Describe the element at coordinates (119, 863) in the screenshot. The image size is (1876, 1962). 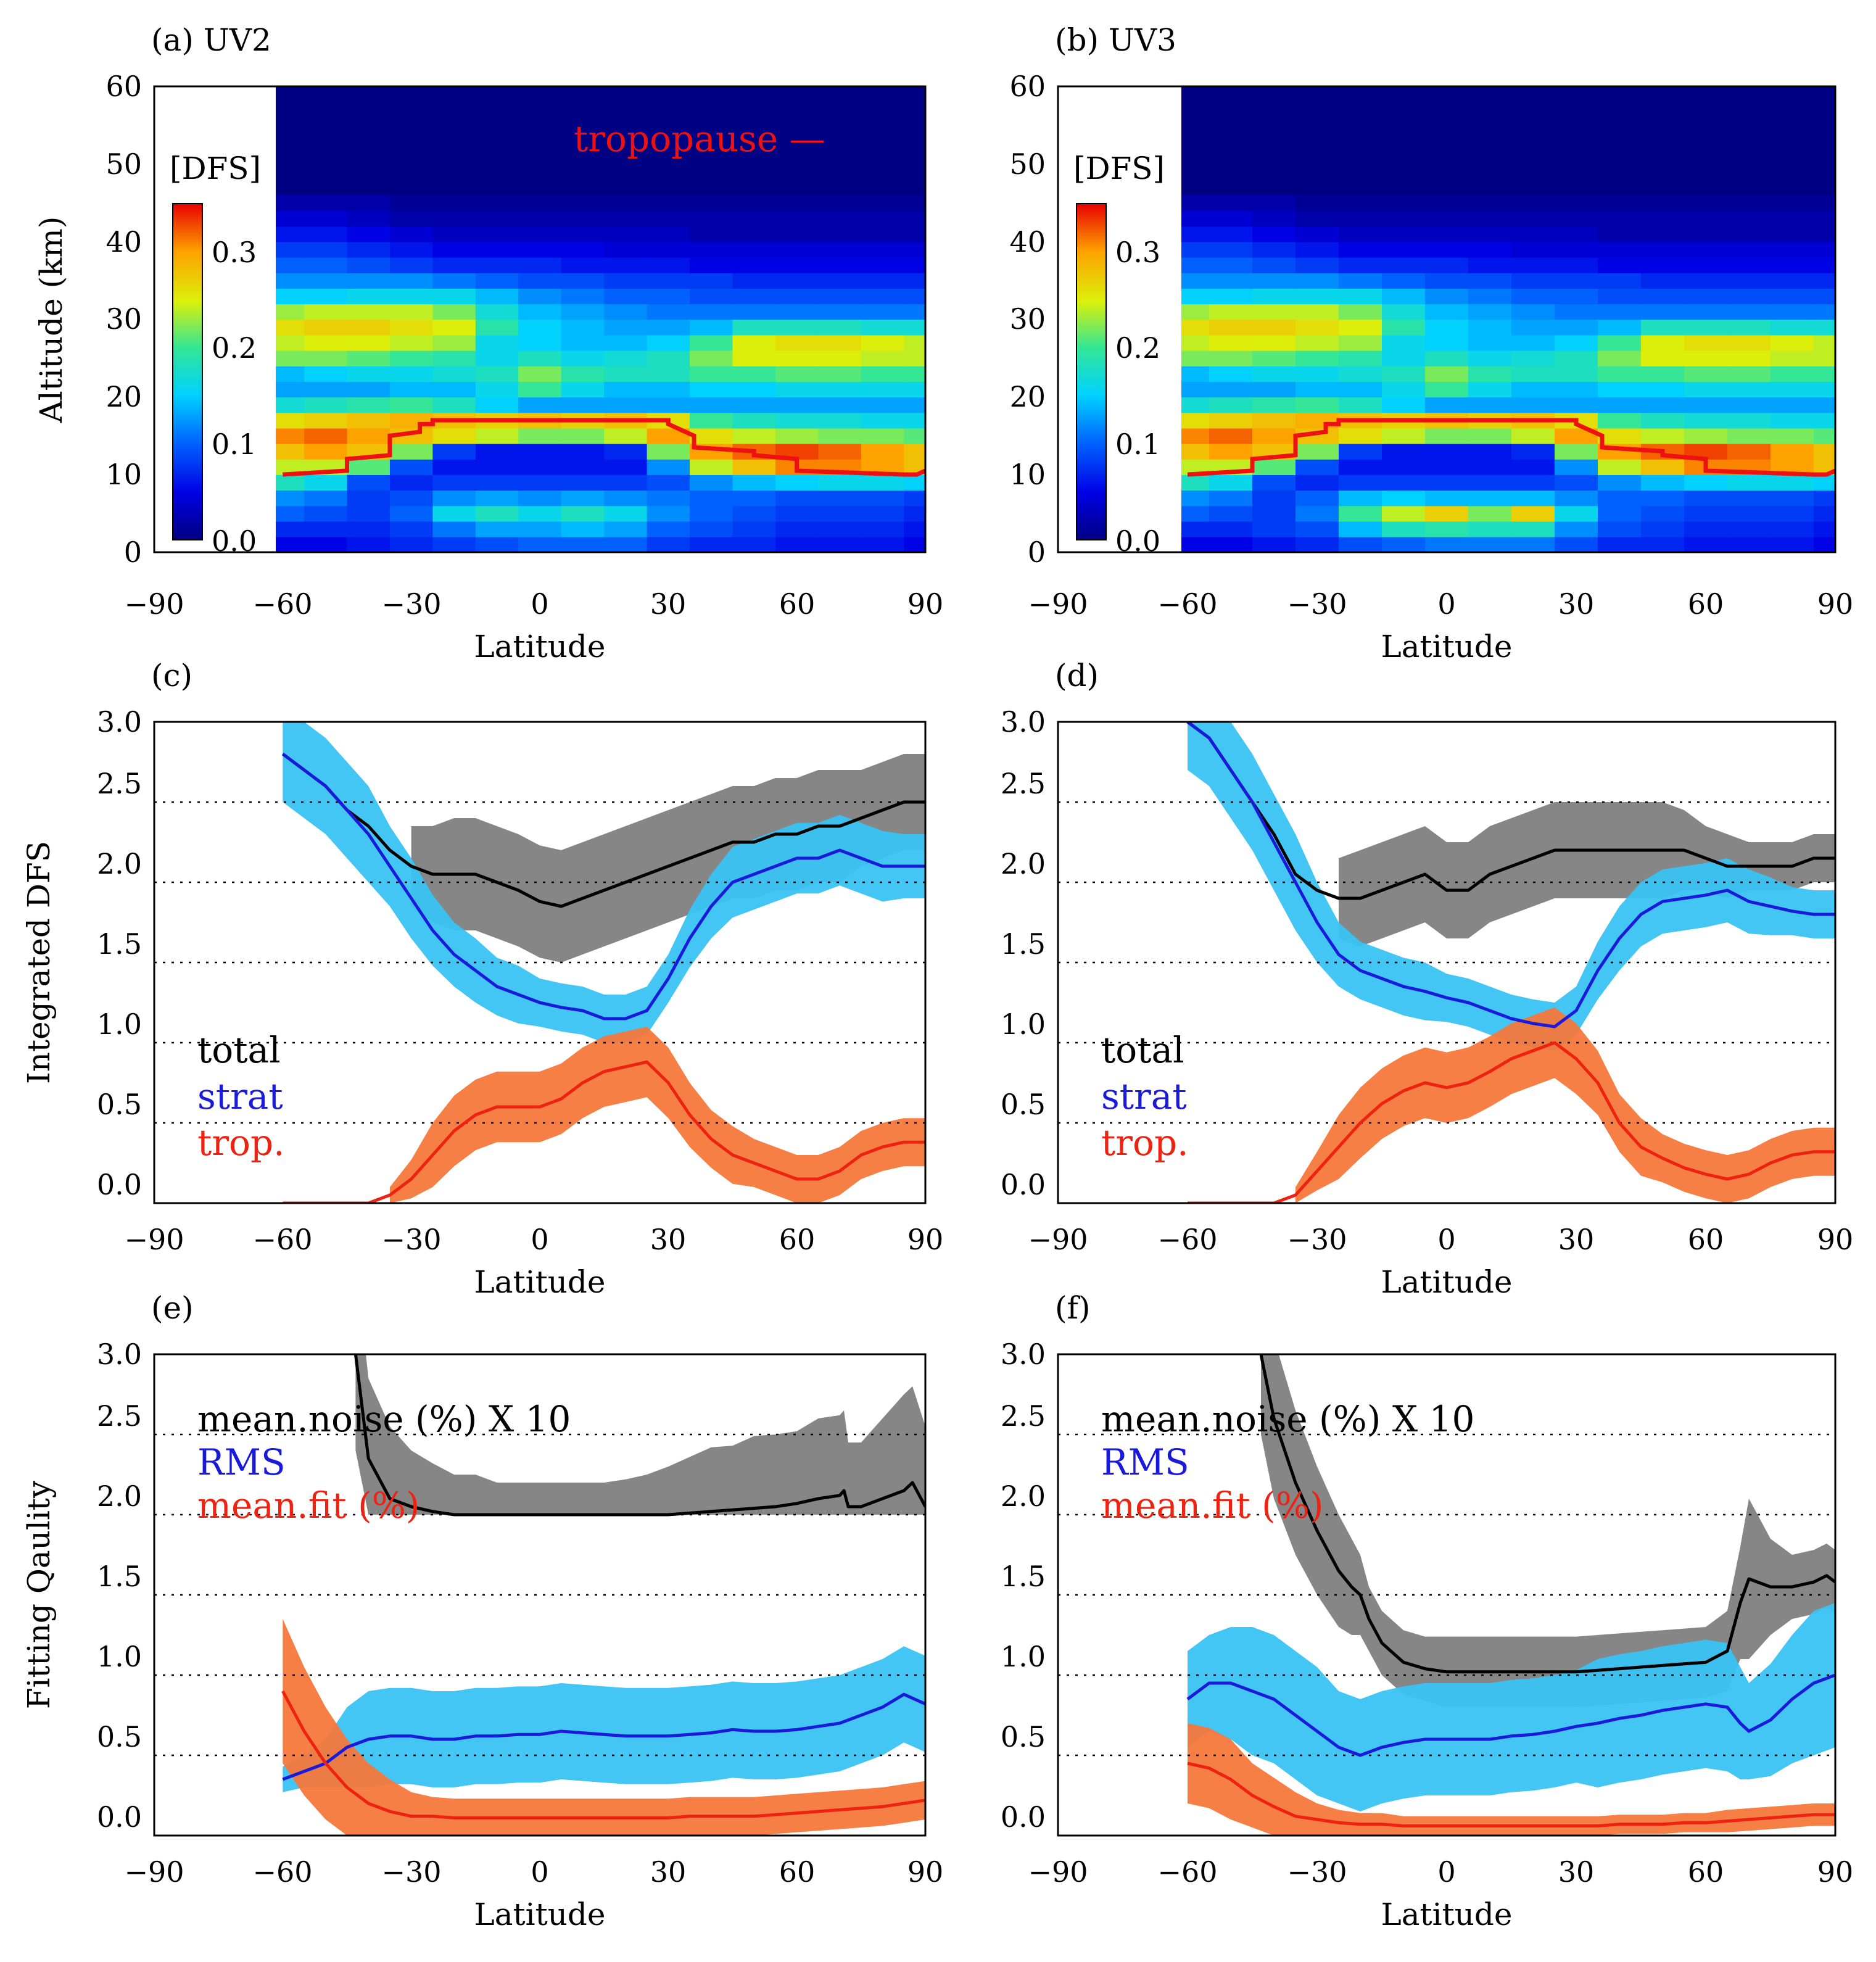
I see `c-ytick-2.0: 2.0` at that location.